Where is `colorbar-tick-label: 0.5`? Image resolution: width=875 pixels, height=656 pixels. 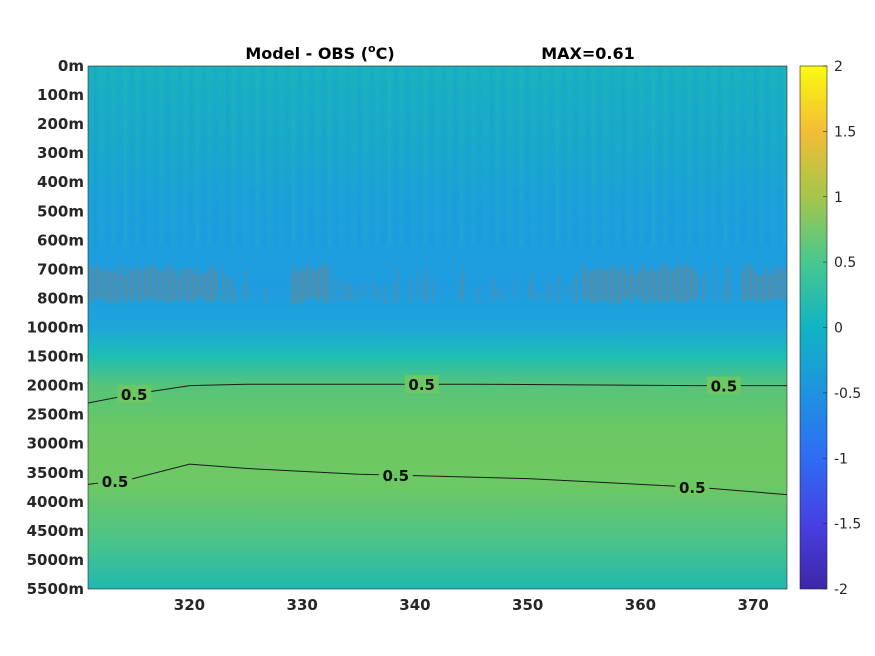 colorbar-tick-label: 0.5 is located at coordinates (845, 263).